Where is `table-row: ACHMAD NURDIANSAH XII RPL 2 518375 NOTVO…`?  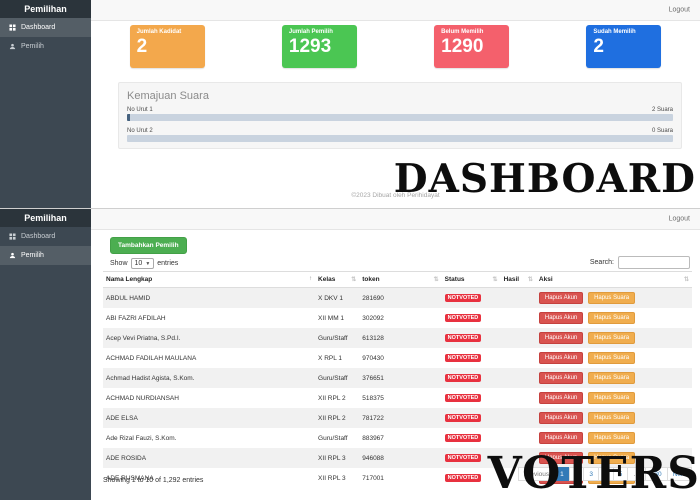
table-row: ACHMAD NURDIANSAH XII RPL 2 518375 NOTVO… is located at coordinates (397, 398).